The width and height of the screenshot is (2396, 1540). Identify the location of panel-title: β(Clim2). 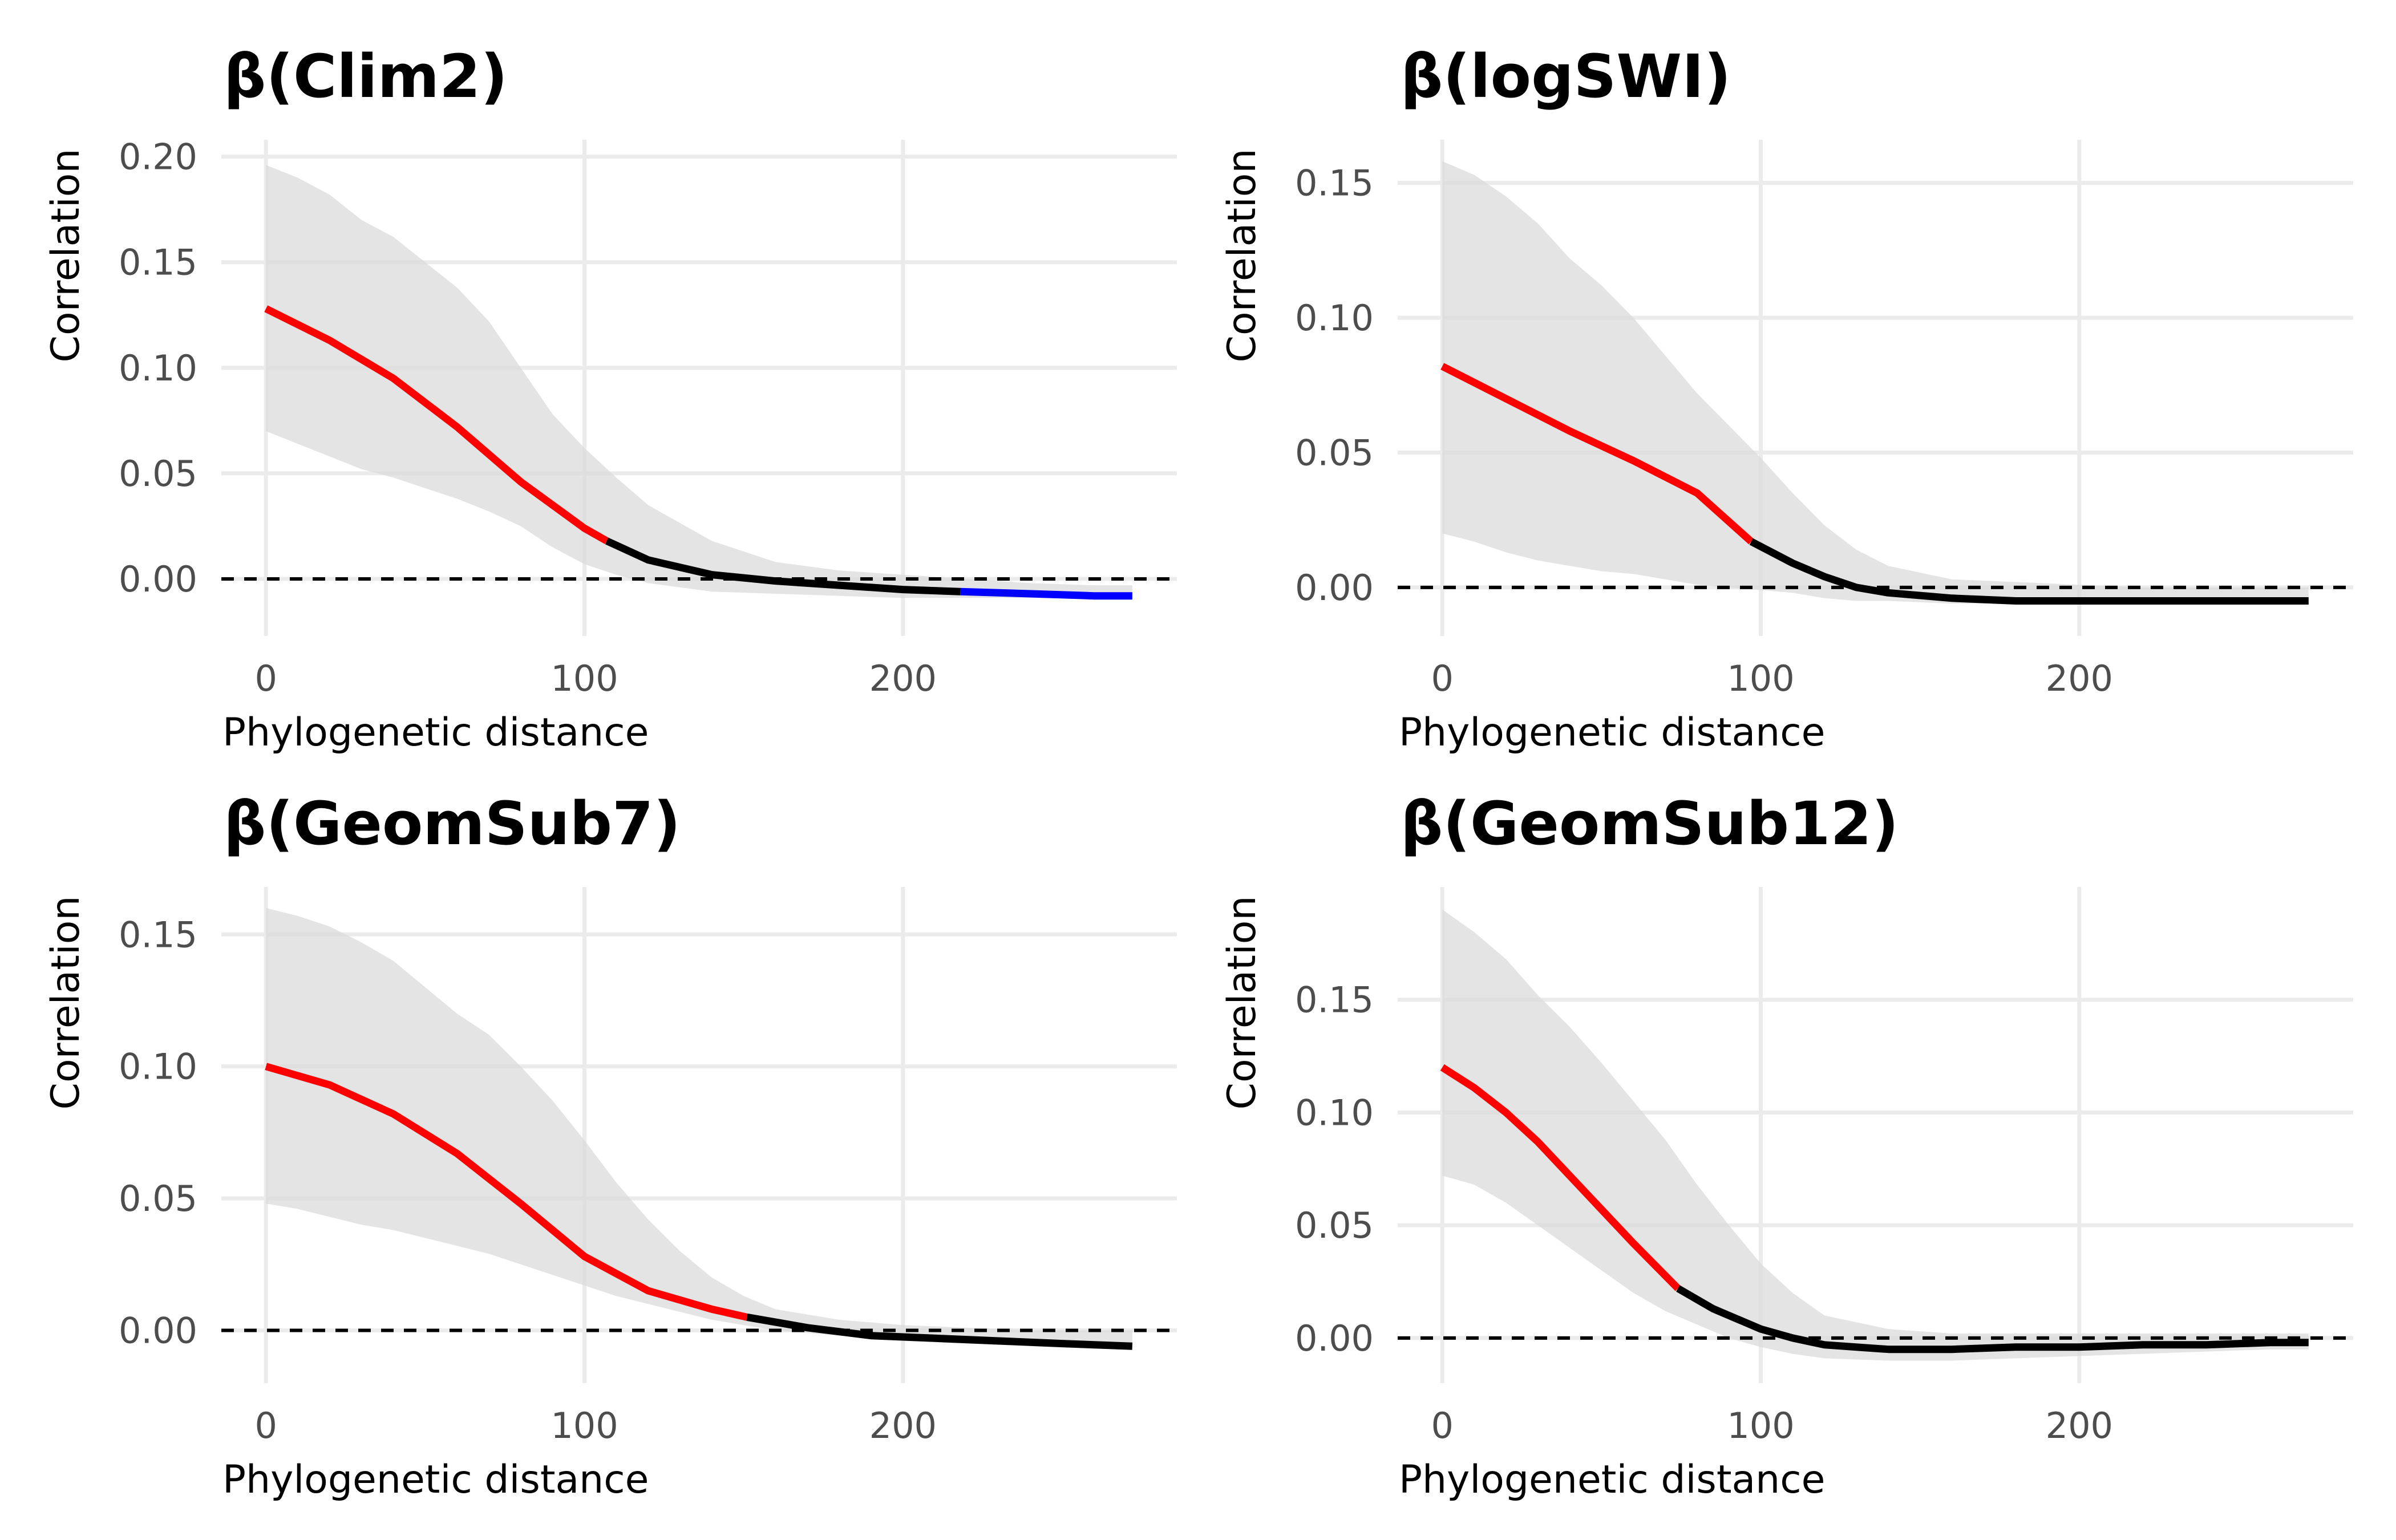
(366, 77).